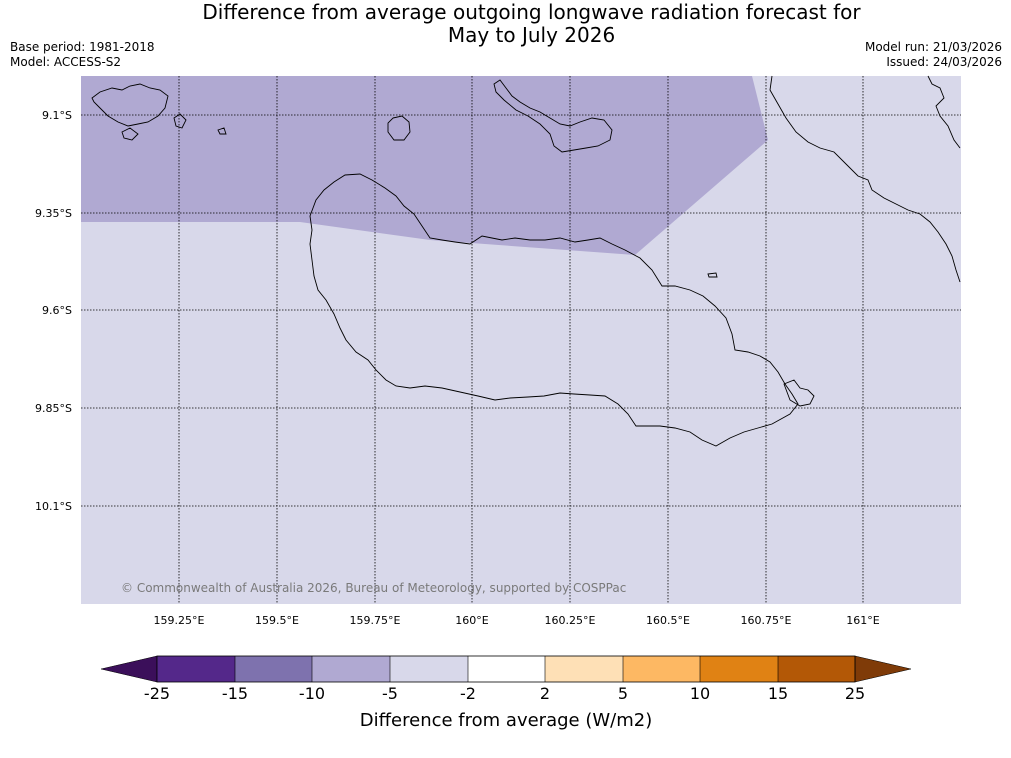  What do you see at coordinates (159, 112) in the screenshot?
I see `northwest-islands-coastline` at bounding box center [159, 112].